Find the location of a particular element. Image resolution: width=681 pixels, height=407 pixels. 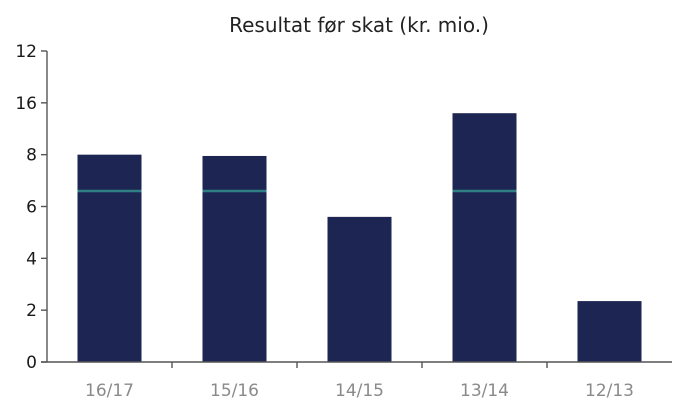

y-tick-label: 6 is located at coordinates (31, 208).